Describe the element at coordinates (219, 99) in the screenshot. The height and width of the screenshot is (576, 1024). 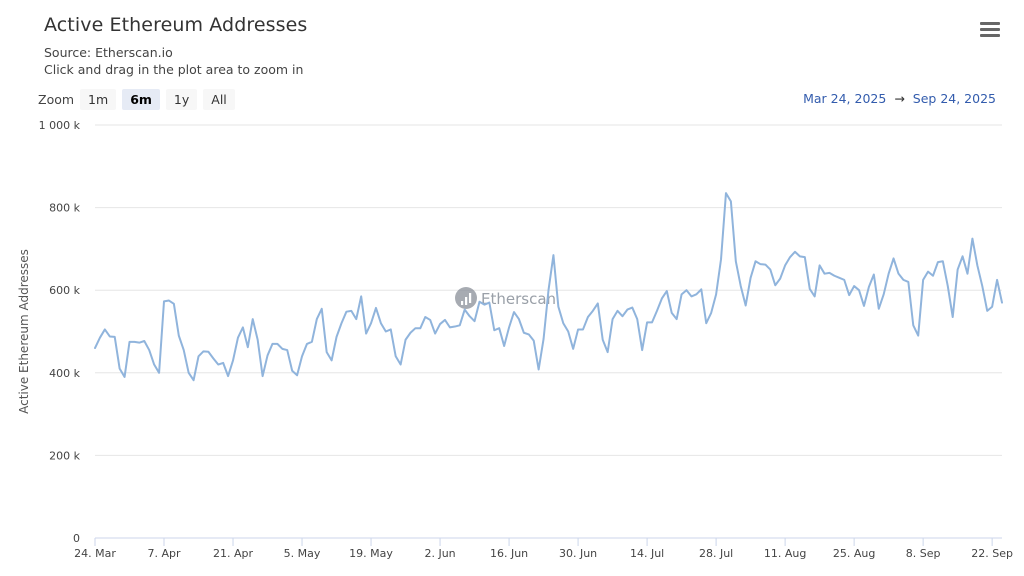
I see `zoom-all-button: All` at that location.